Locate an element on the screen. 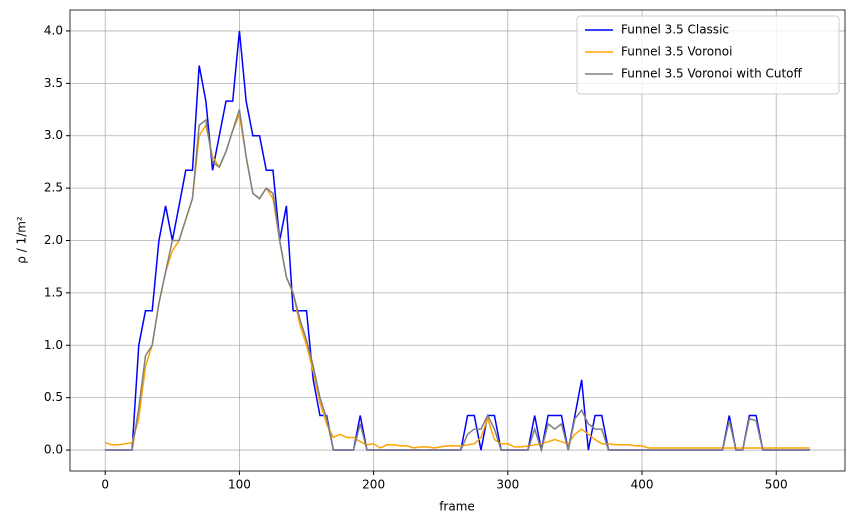  x-axis-label: frame is located at coordinates (457, 507).